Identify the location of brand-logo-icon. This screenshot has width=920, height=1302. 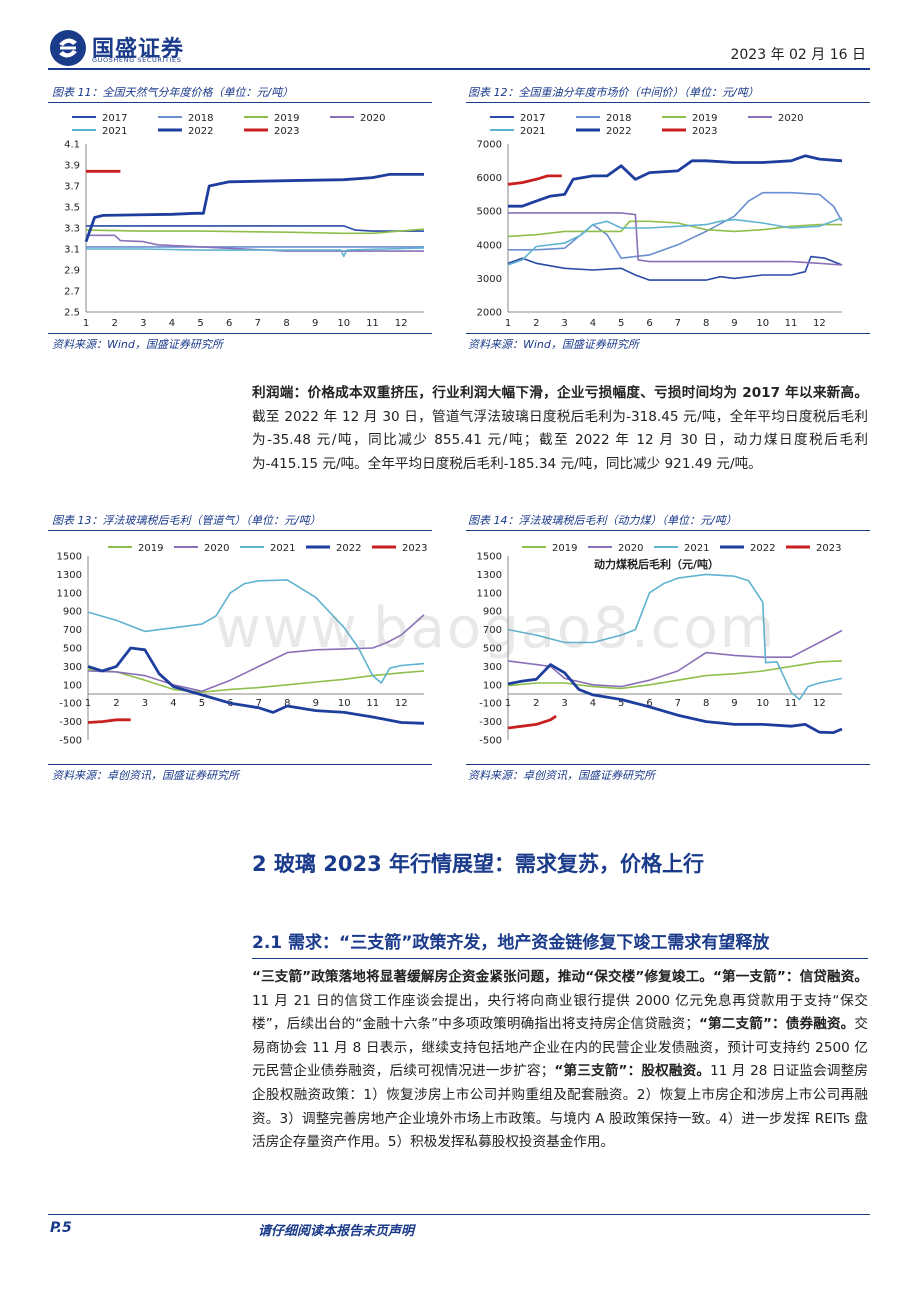
(68, 48).